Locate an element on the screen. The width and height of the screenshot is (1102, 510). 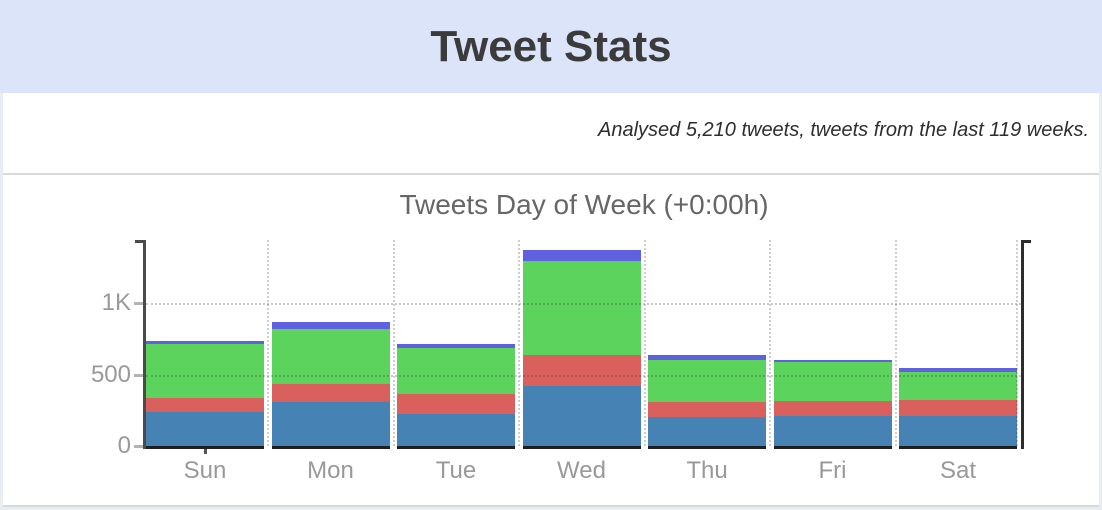
bar-mon-segment-red is located at coordinates (330, 393).